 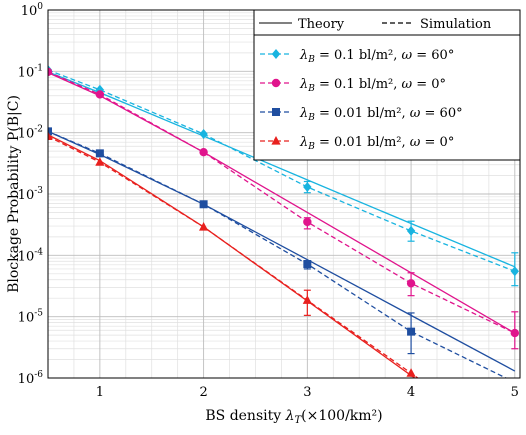 What do you see at coordinates (30, 133) in the screenshot?
I see `y-tick-label: 10⁻²` at bounding box center [30, 133].